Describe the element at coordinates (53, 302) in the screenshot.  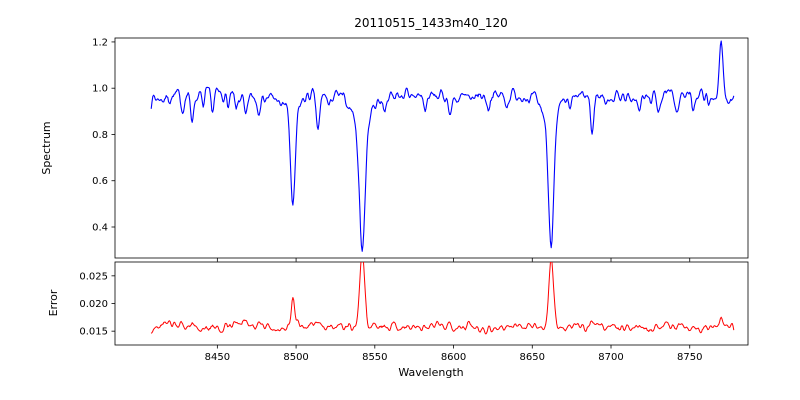
I see `y-axis-label-error: Error` at that location.